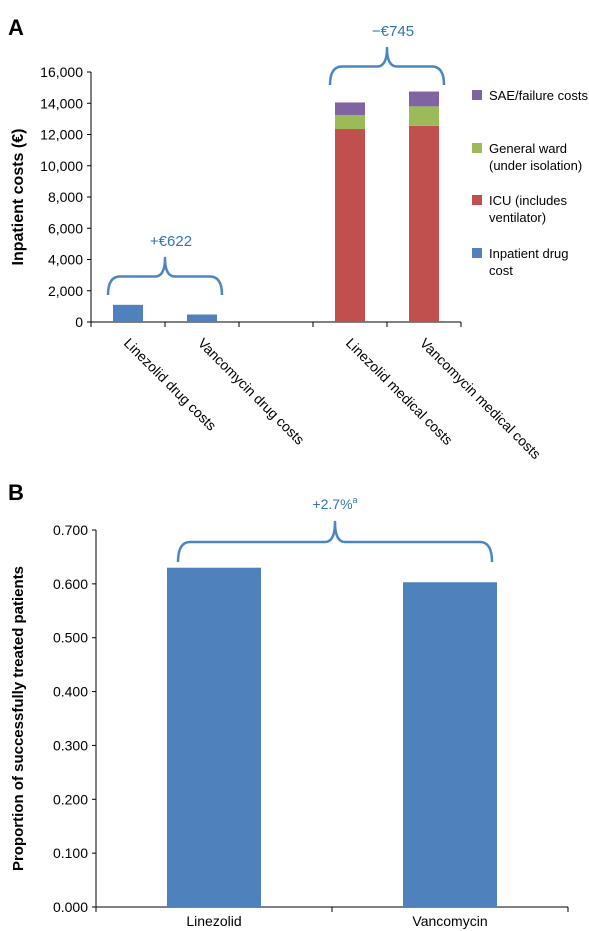  Describe the element at coordinates (65, 197) in the screenshot. I see `y-tick-label: 8,000` at that location.